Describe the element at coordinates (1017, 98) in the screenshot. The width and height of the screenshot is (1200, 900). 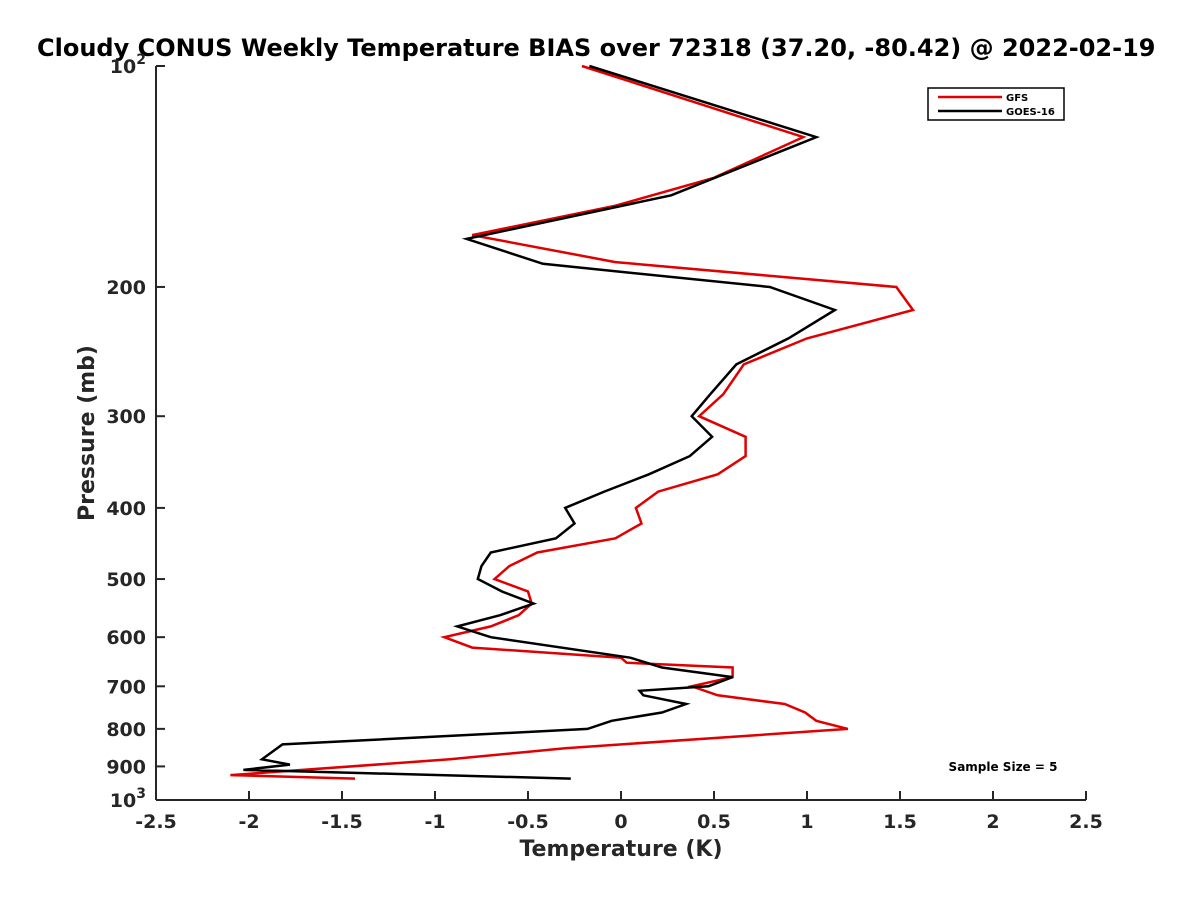
I see `legend-label-gfs: GFS` at that location.